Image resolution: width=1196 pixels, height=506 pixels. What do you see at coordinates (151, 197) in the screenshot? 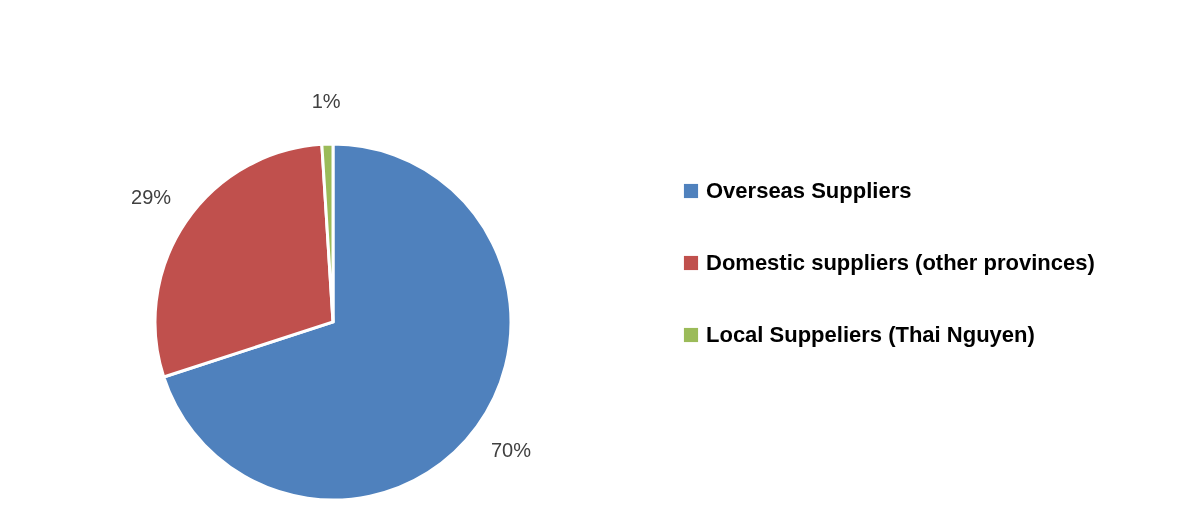
I see `data-label: 29%` at bounding box center [151, 197].